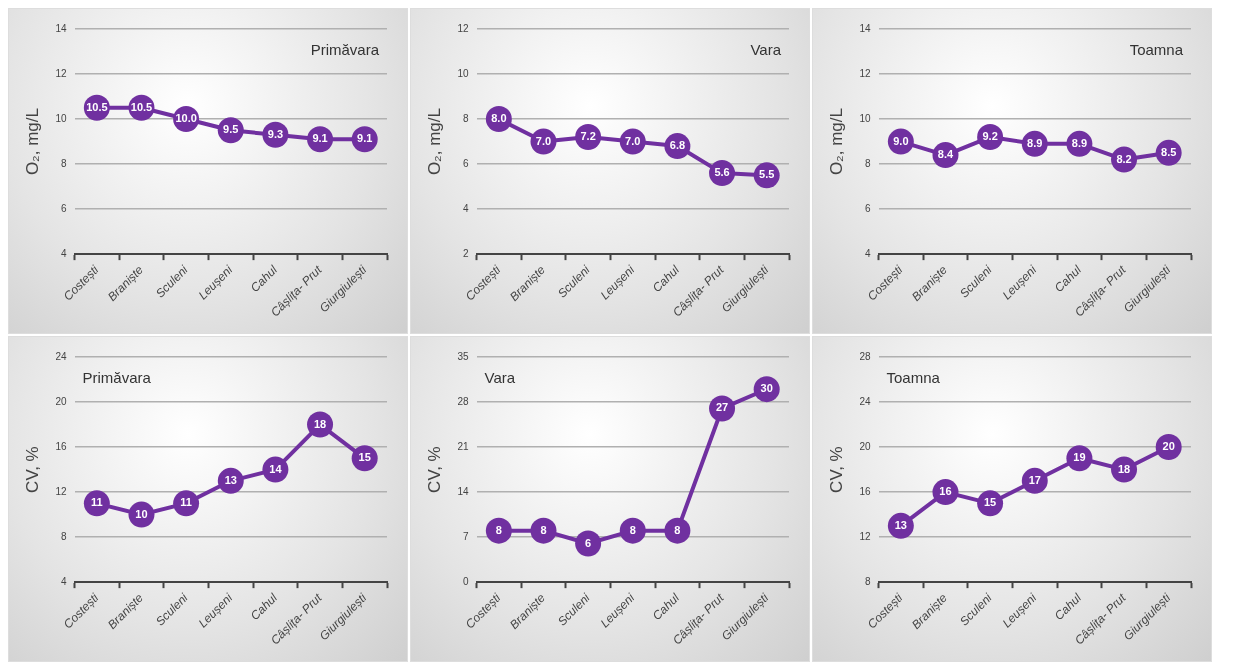 The width and height of the screenshot is (1241, 666). I want to click on data-label: 8.4, so click(946, 154).